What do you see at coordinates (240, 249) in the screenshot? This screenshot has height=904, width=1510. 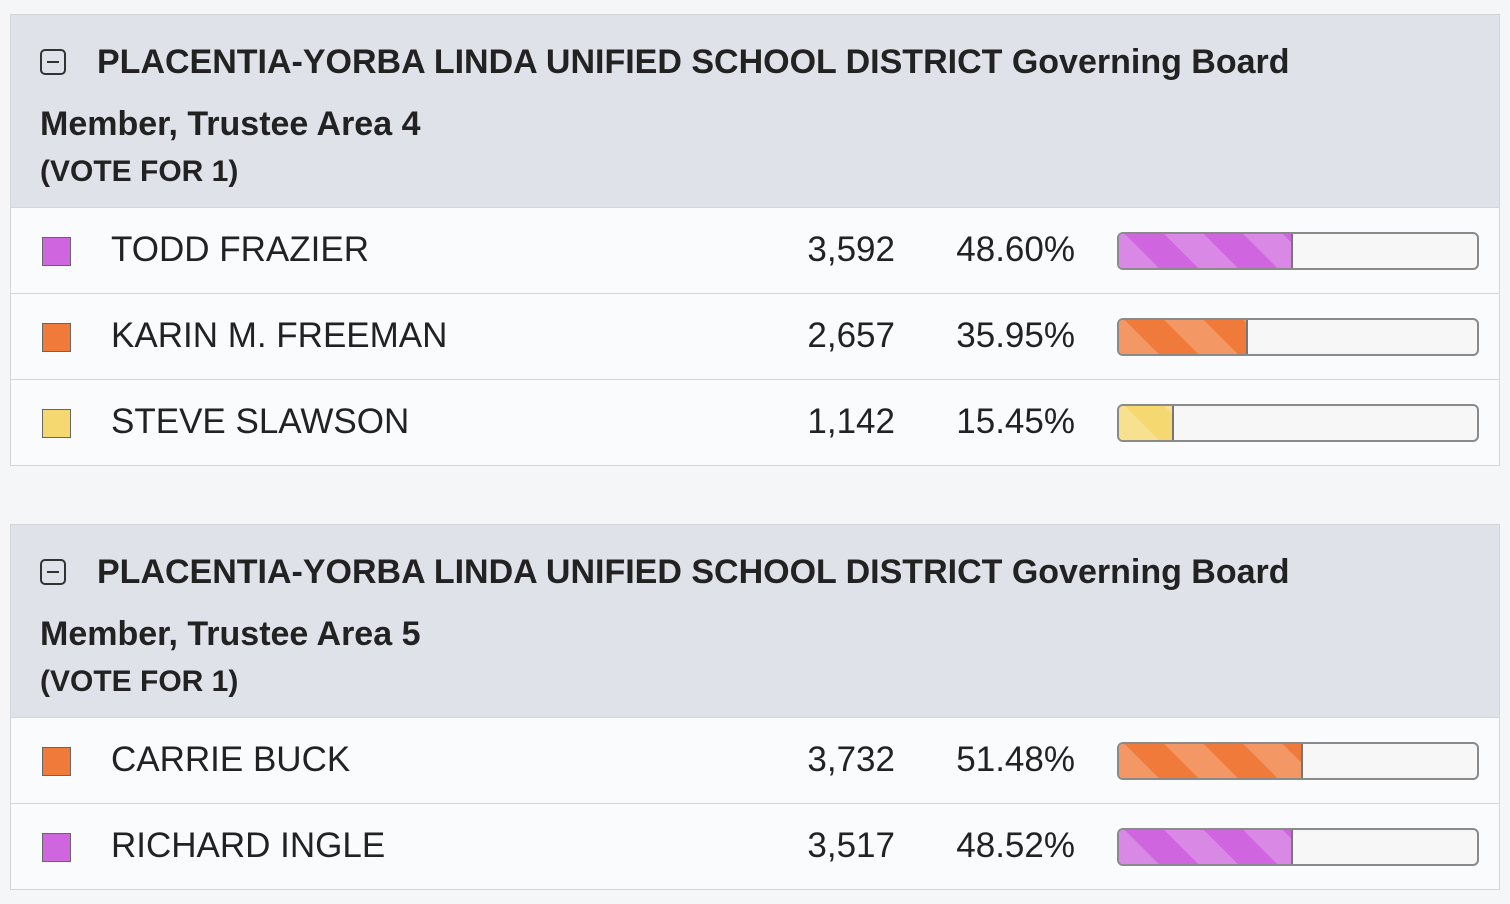 I see `candidate-name: TODD FRAZIER` at bounding box center [240, 249].